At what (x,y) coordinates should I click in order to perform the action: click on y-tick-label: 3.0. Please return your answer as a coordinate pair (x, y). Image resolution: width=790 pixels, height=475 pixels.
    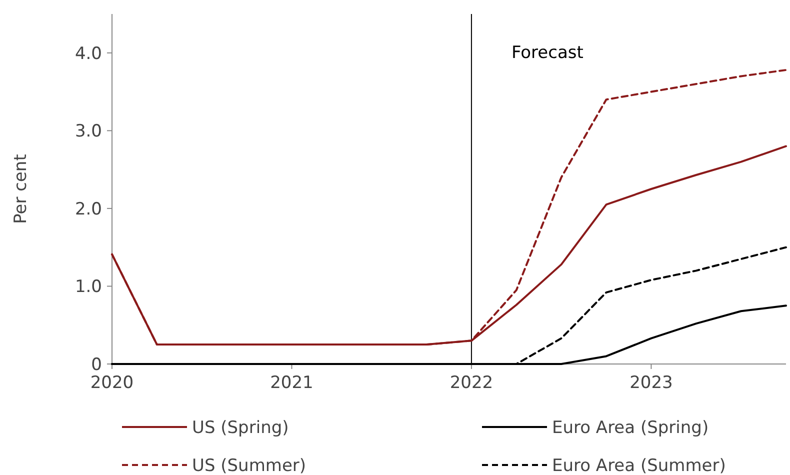
    Looking at the image, I should click on (88, 132).